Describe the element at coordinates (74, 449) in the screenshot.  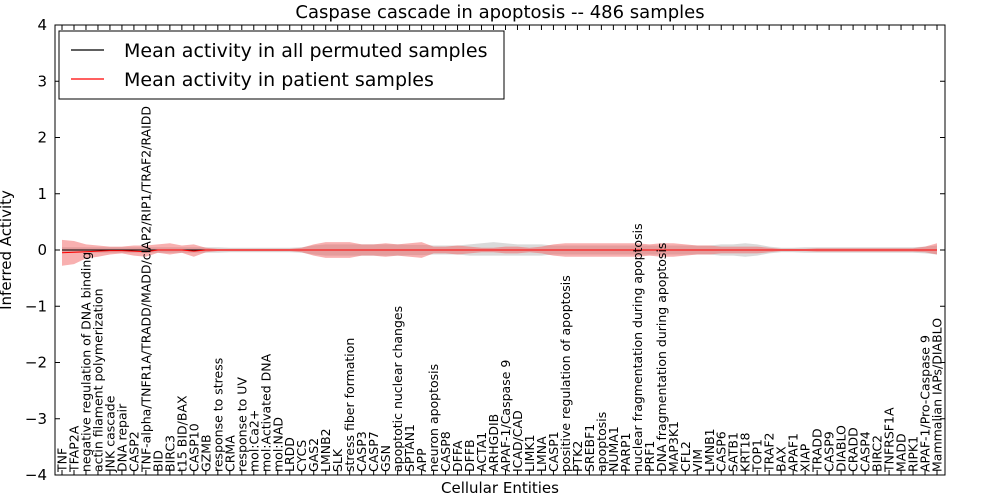
I see `category-label: TFAP2A` at that location.